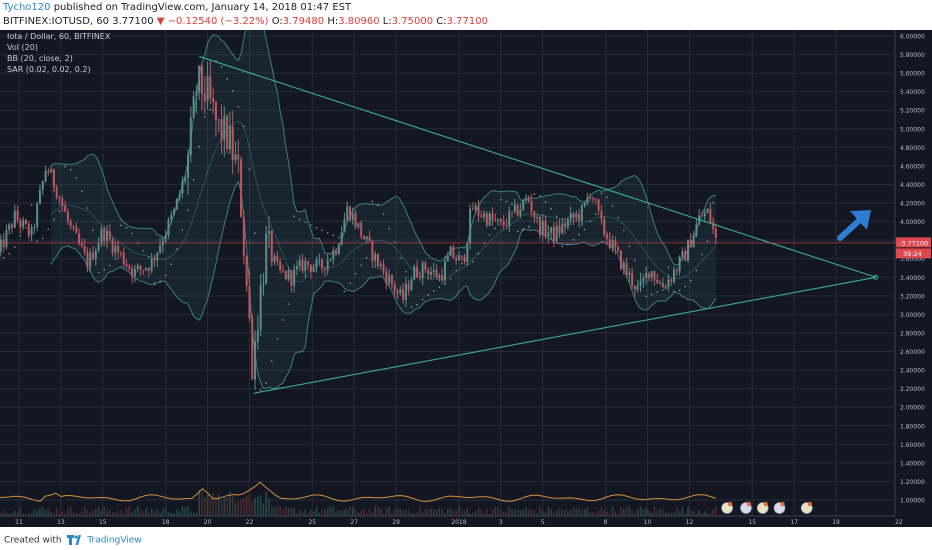 The width and height of the screenshot is (932, 550). Describe the element at coordinates (912, 204) in the screenshot. I see `y-tick-label: 4.20000` at that location.